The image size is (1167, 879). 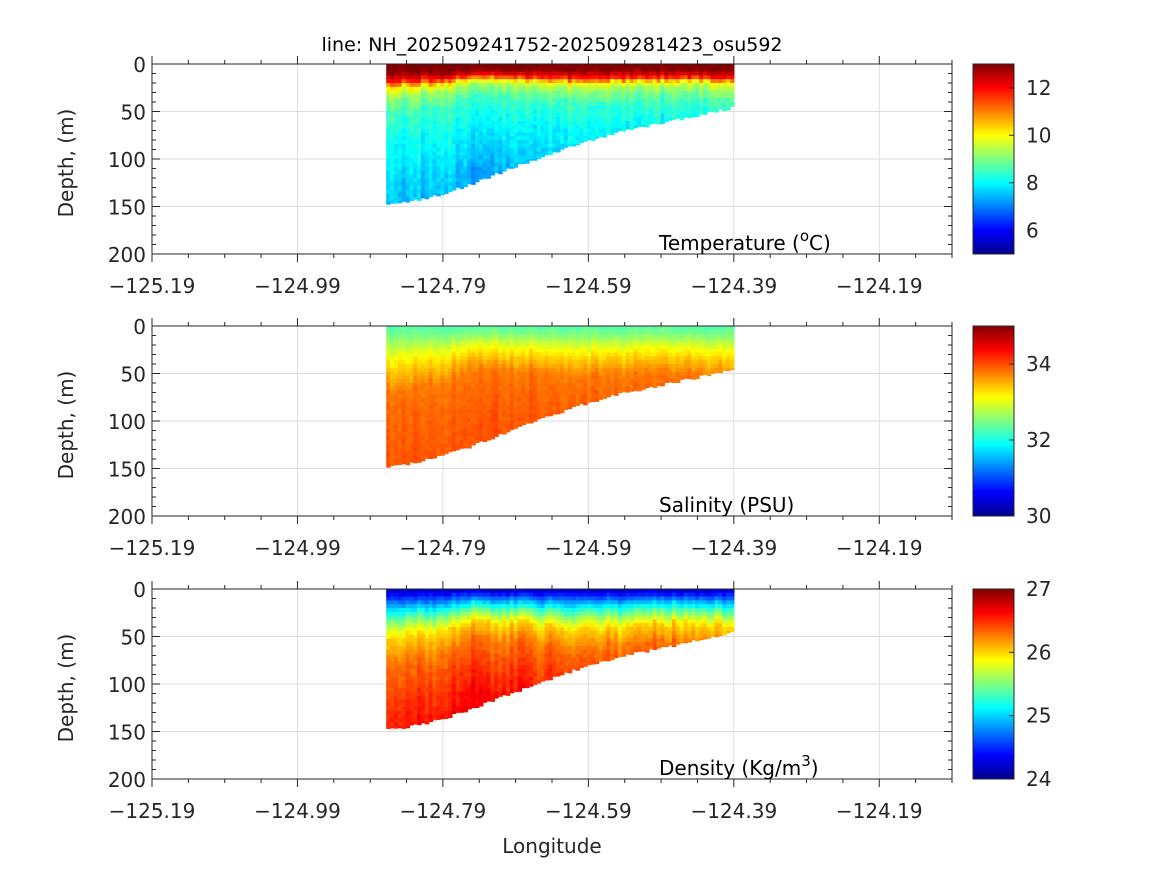 What do you see at coordinates (1032, 230) in the screenshot?
I see `colorbar-tick-label: 6` at bounding box center [1032, 230].